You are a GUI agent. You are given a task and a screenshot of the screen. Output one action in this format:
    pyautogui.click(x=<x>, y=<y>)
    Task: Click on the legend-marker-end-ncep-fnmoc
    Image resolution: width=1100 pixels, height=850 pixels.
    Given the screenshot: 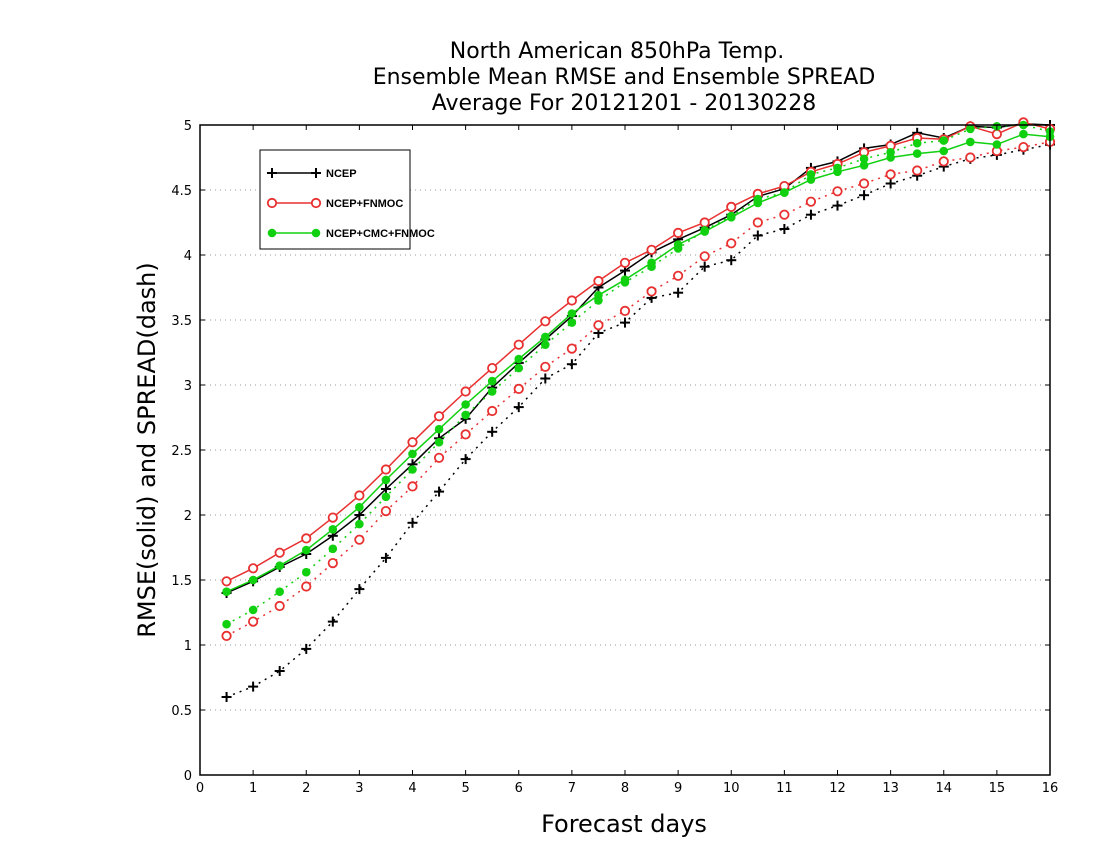 What is the action you would take?
    pyautogui.click(x=316, y=203)
    